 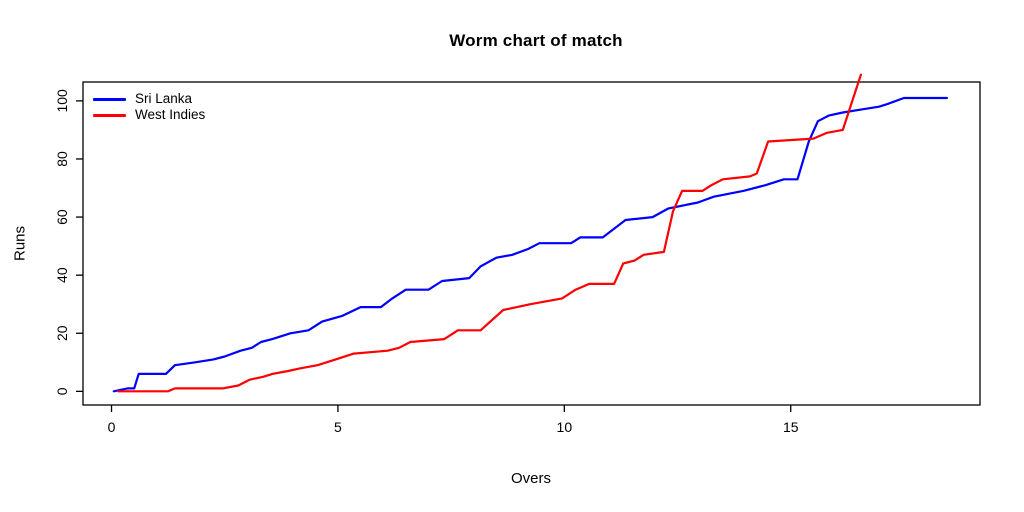 What do you see at coordinates (530, 478) in the screenshot?
I see `x-axis-title: Overs` at bounding box center [530, 478].